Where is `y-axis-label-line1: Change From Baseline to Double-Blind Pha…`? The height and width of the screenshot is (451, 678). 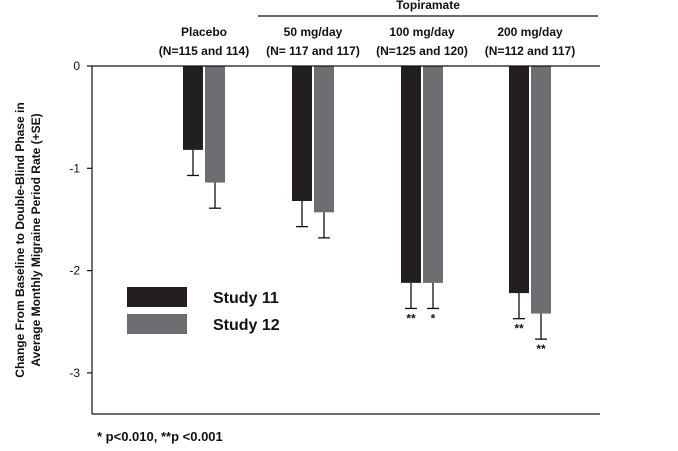 y-axis-label-line1: Change From Baseline to Double-Blind Pha… is located at coordinates (20, 239).